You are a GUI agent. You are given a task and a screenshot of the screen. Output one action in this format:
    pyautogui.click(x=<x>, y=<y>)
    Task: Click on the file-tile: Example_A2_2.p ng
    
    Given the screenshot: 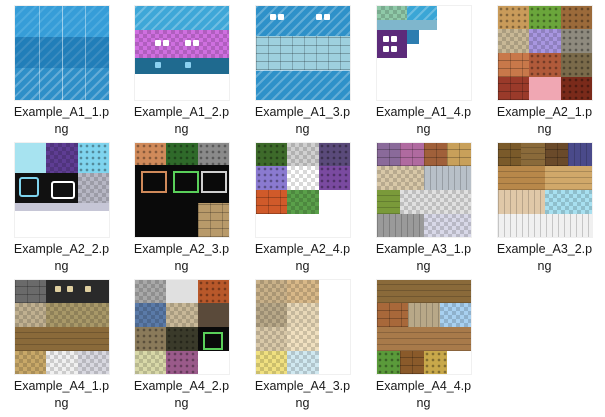 What is the action you would take?
    pyautogui.click(x=61, y=209)
    